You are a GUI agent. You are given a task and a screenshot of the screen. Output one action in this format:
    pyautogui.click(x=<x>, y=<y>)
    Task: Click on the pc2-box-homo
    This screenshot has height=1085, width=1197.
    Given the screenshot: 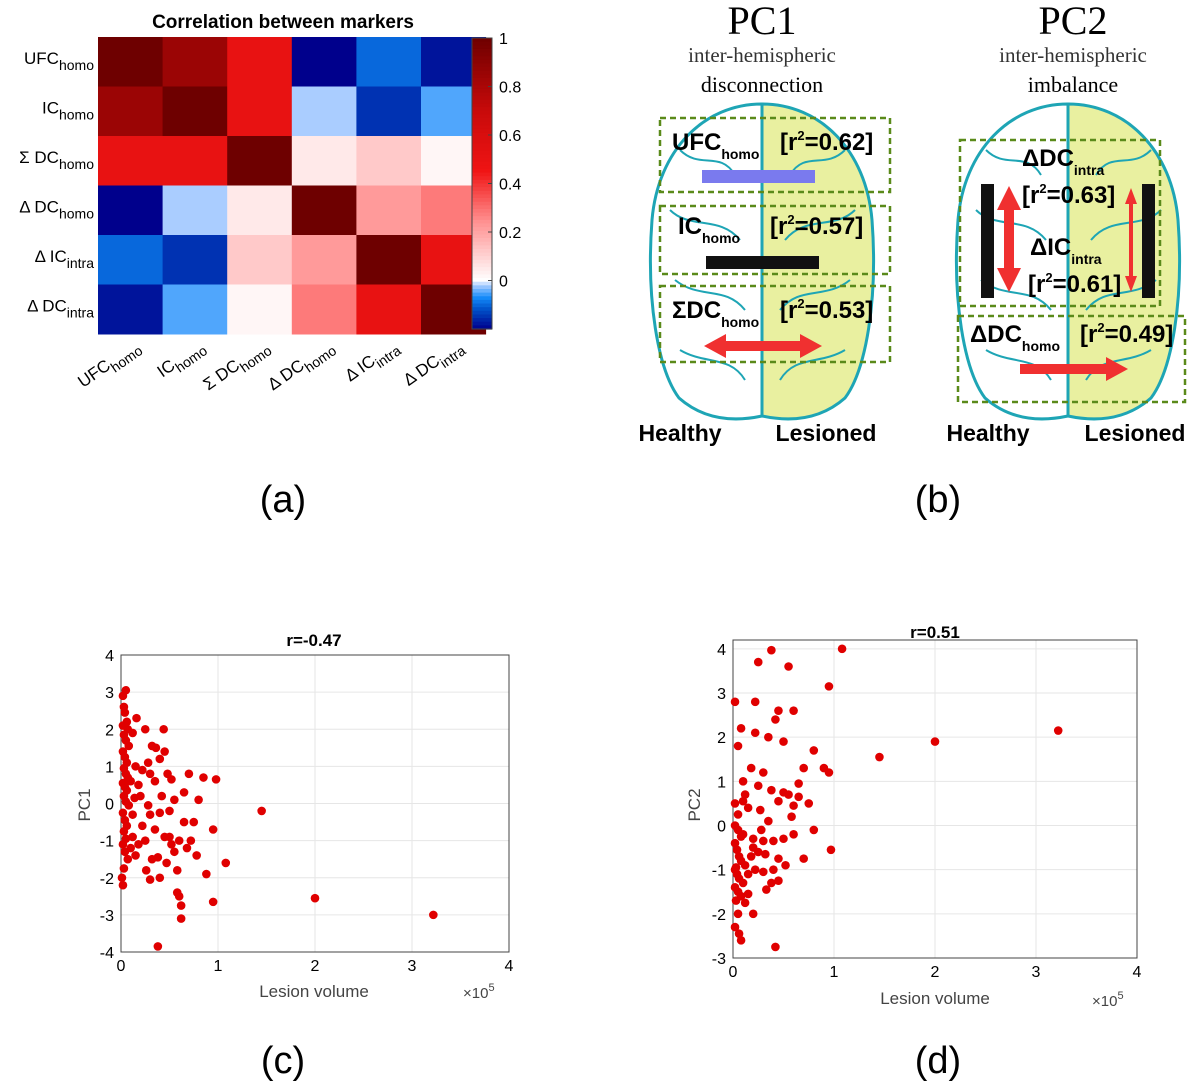 What is the action you would take?
    pyautogui.click(x=1071, y=359)
    